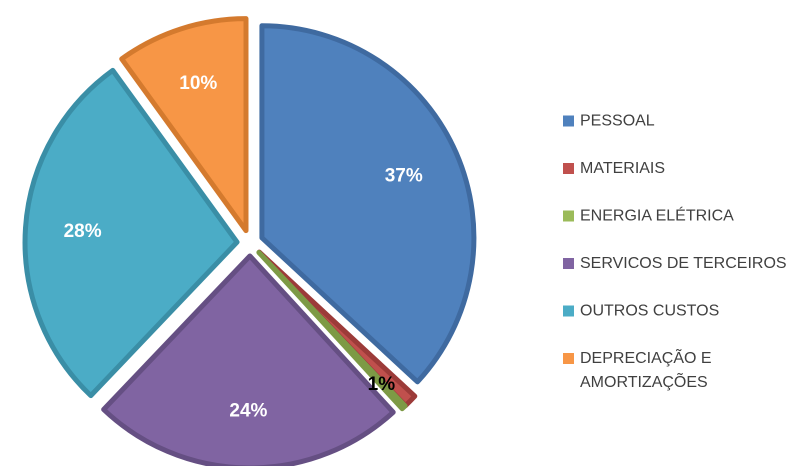 The image size is (796, 466). What do you see at coordinates (644, 381) in the screenshot?
I see `legend-label: AMORTIZAÇÕES` at bounding box center [644, 381].